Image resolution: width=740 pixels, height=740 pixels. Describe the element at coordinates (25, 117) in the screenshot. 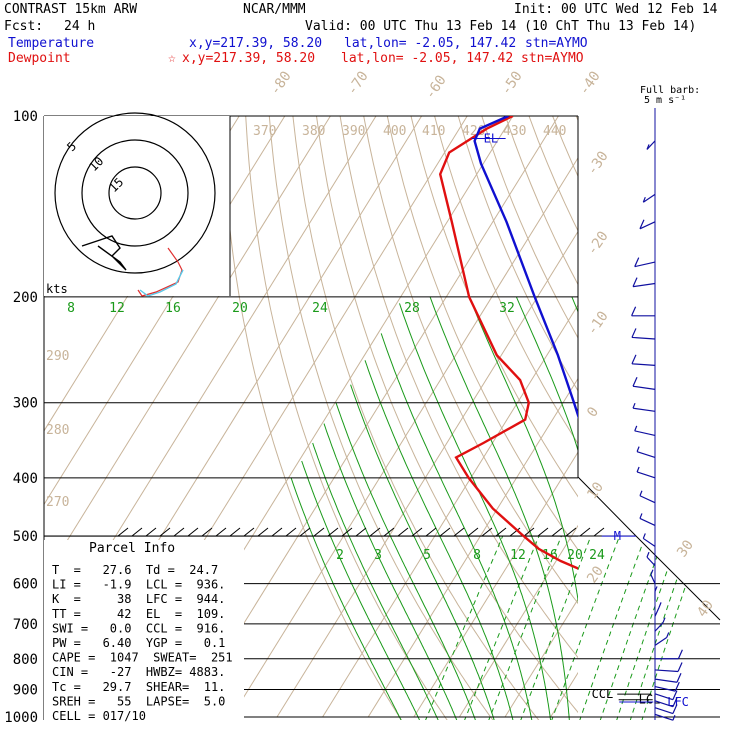

I see `pressure-label: 100` at that location.